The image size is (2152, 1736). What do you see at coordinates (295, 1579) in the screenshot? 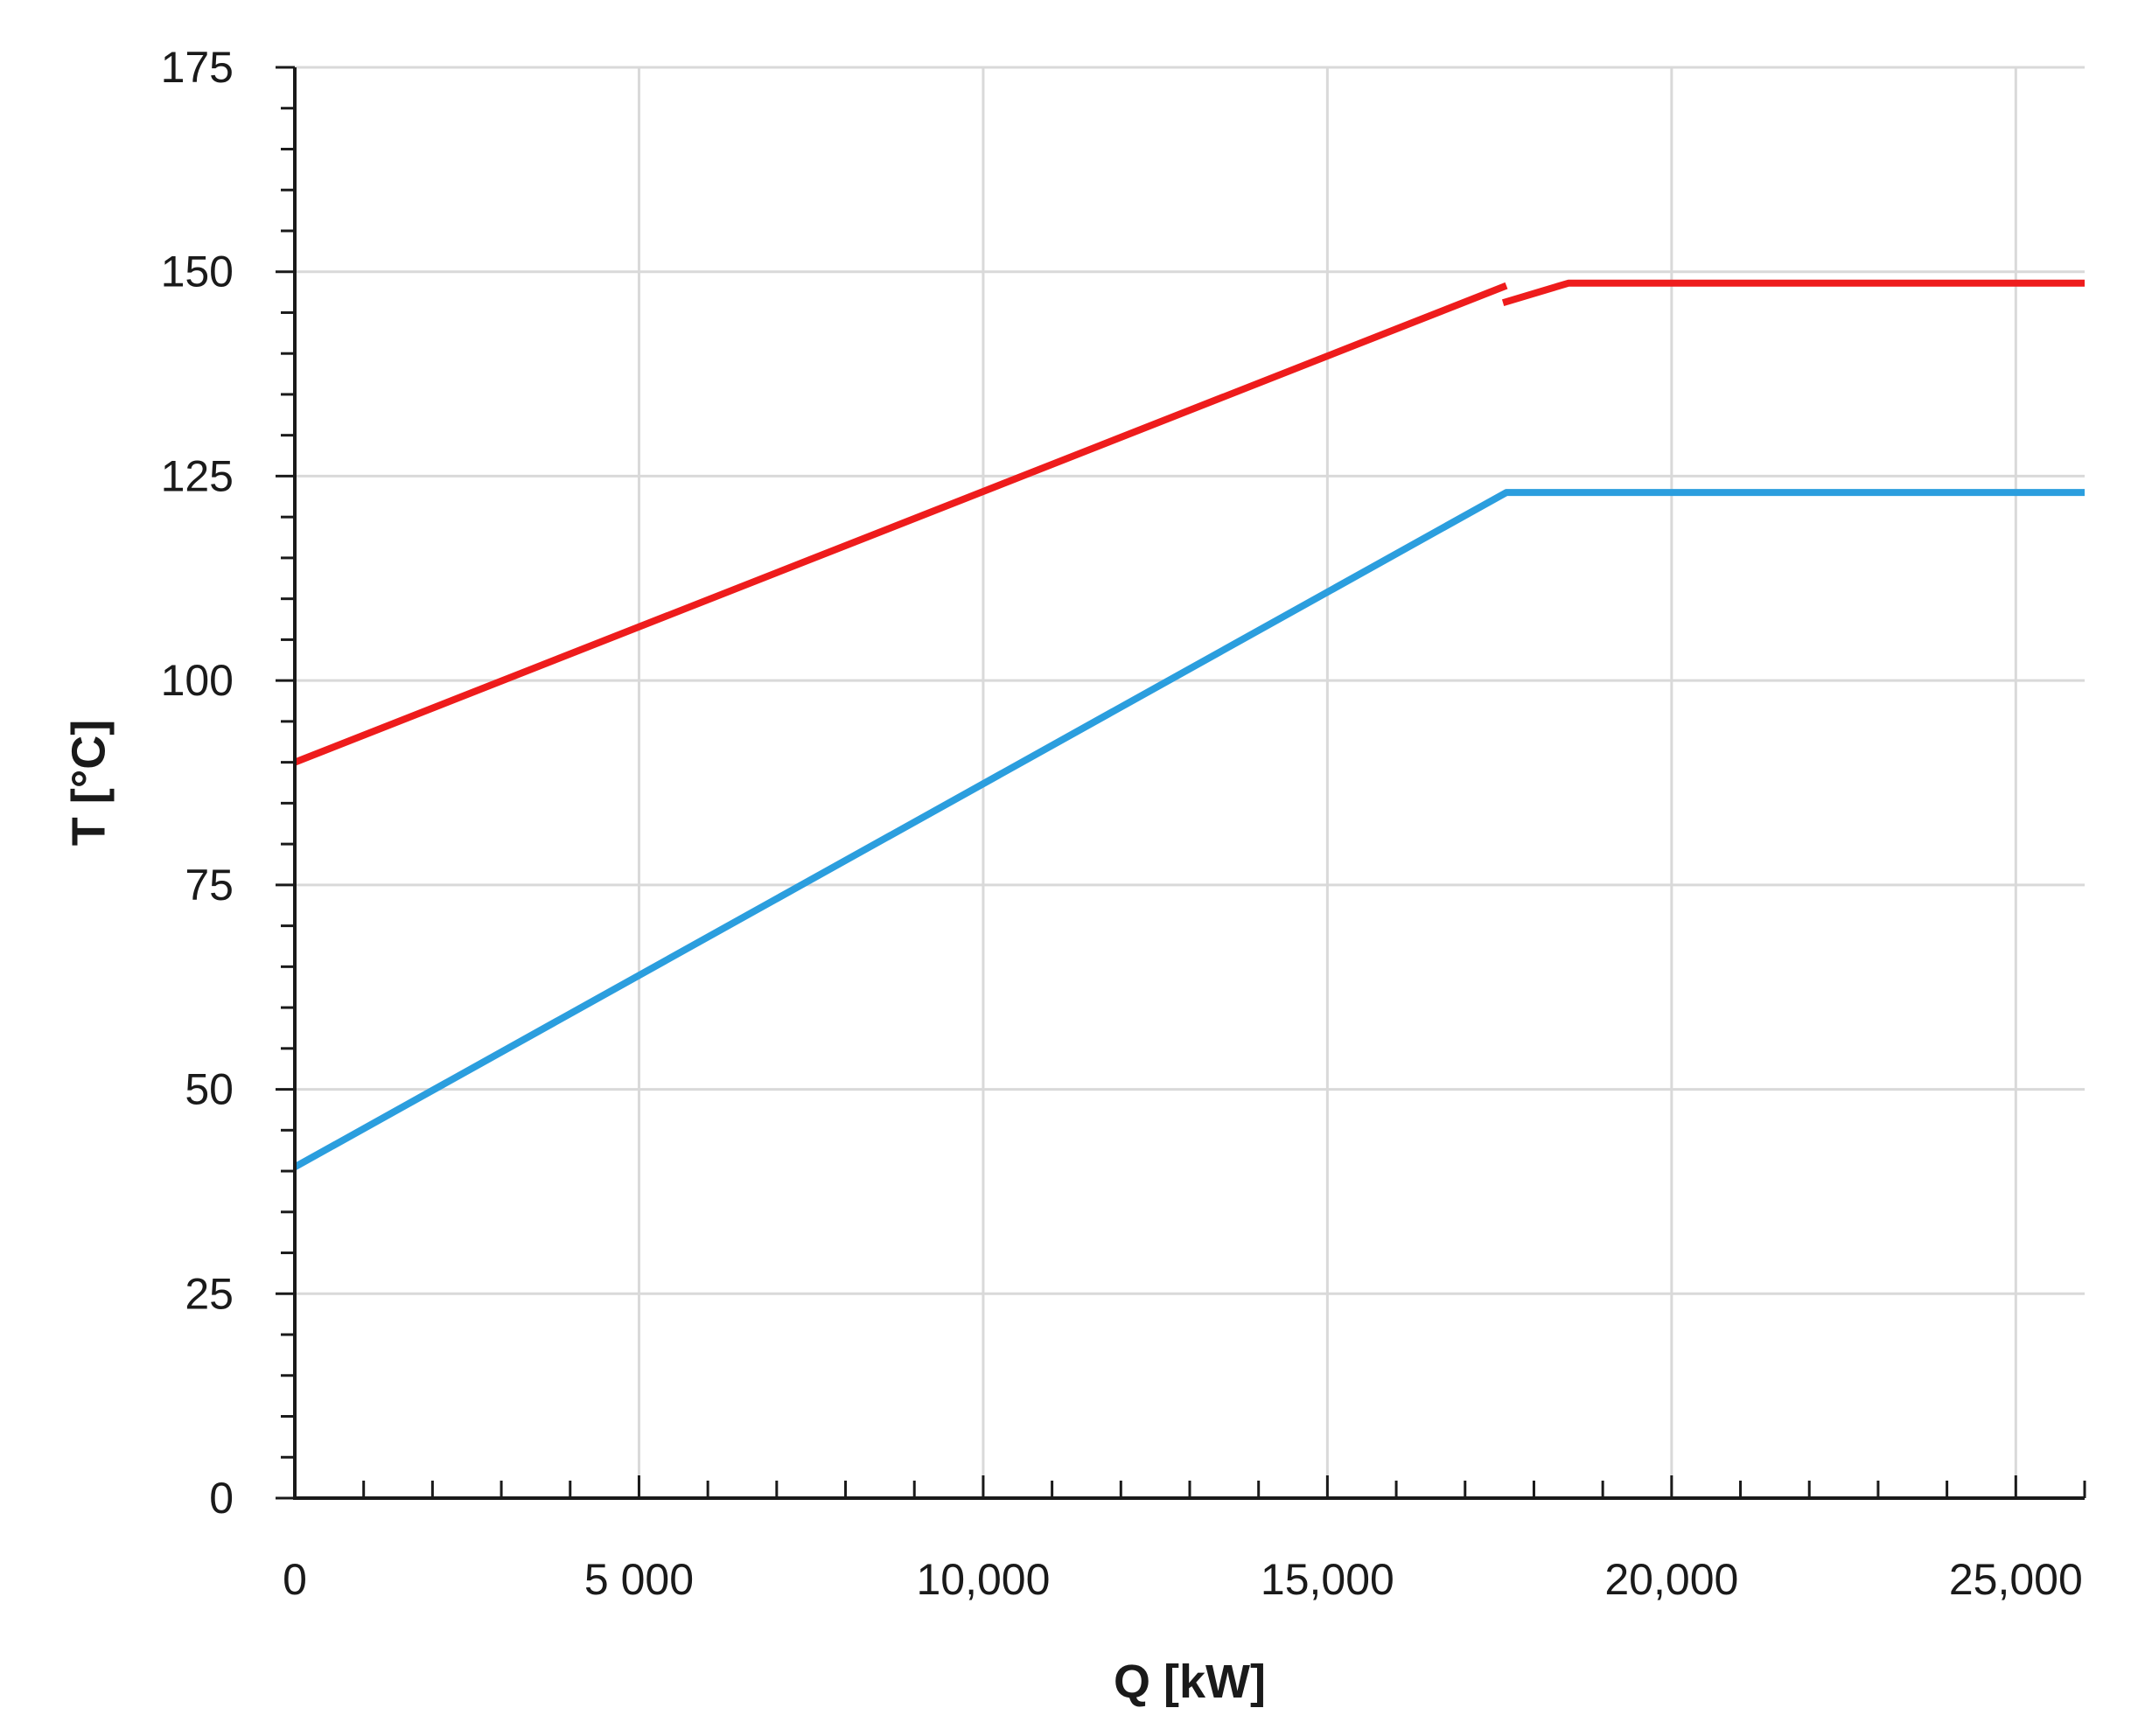
I see `x-tick-label: 0` at bounding box center [295, 1579].